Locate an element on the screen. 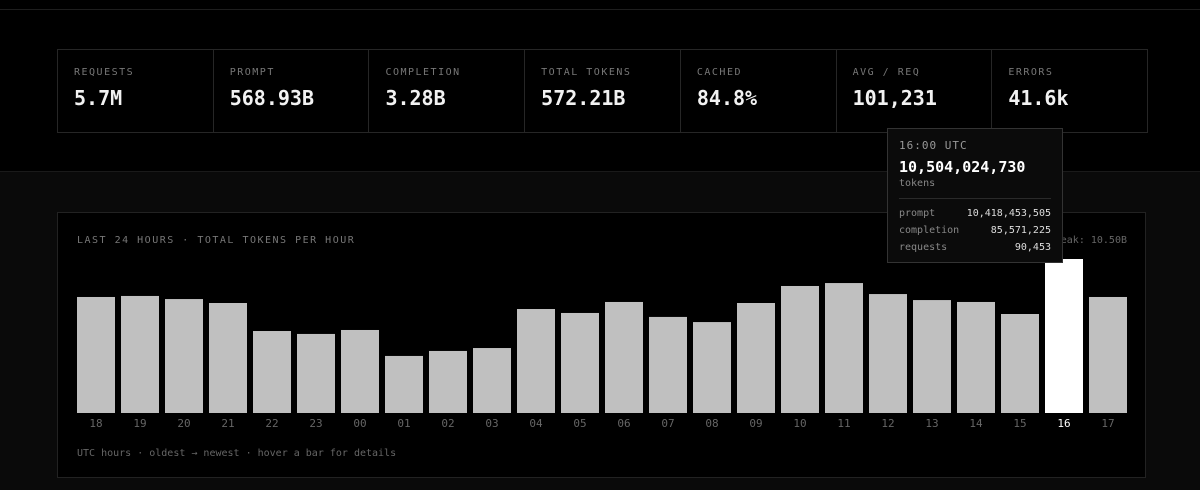  tooltip-row: completion 85,571,225 is located at coordinates (975, 230).